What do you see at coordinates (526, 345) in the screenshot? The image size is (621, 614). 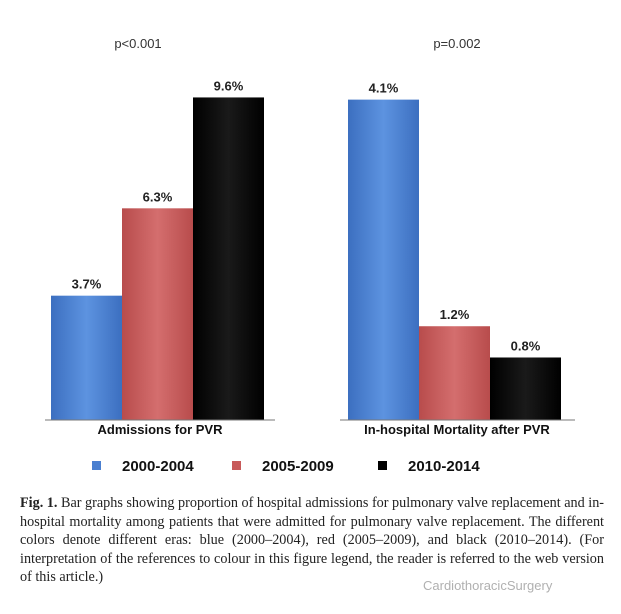 I see `mortality-data-label-2010-2014: 0.8%` at bounding box center [526, 345].